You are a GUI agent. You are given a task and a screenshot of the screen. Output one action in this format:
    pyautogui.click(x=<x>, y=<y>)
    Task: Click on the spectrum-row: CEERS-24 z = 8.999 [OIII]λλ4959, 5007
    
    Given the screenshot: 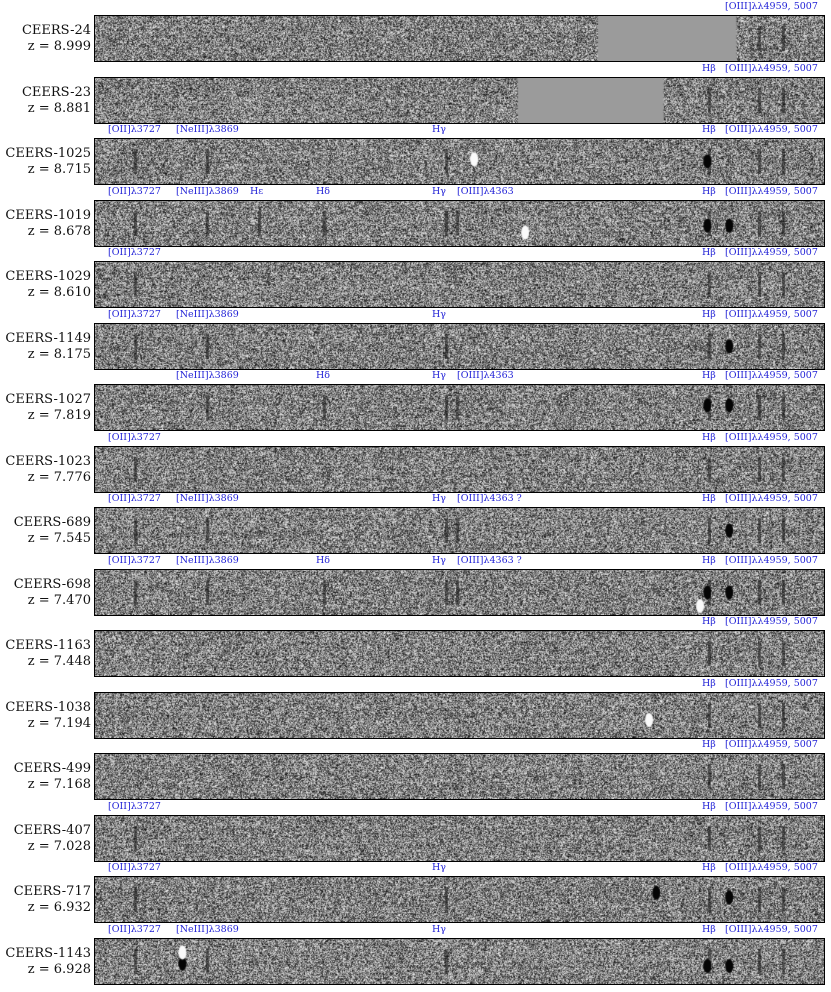 What is the action you would take?
    pyautogui.click(x=415, y=31)
    